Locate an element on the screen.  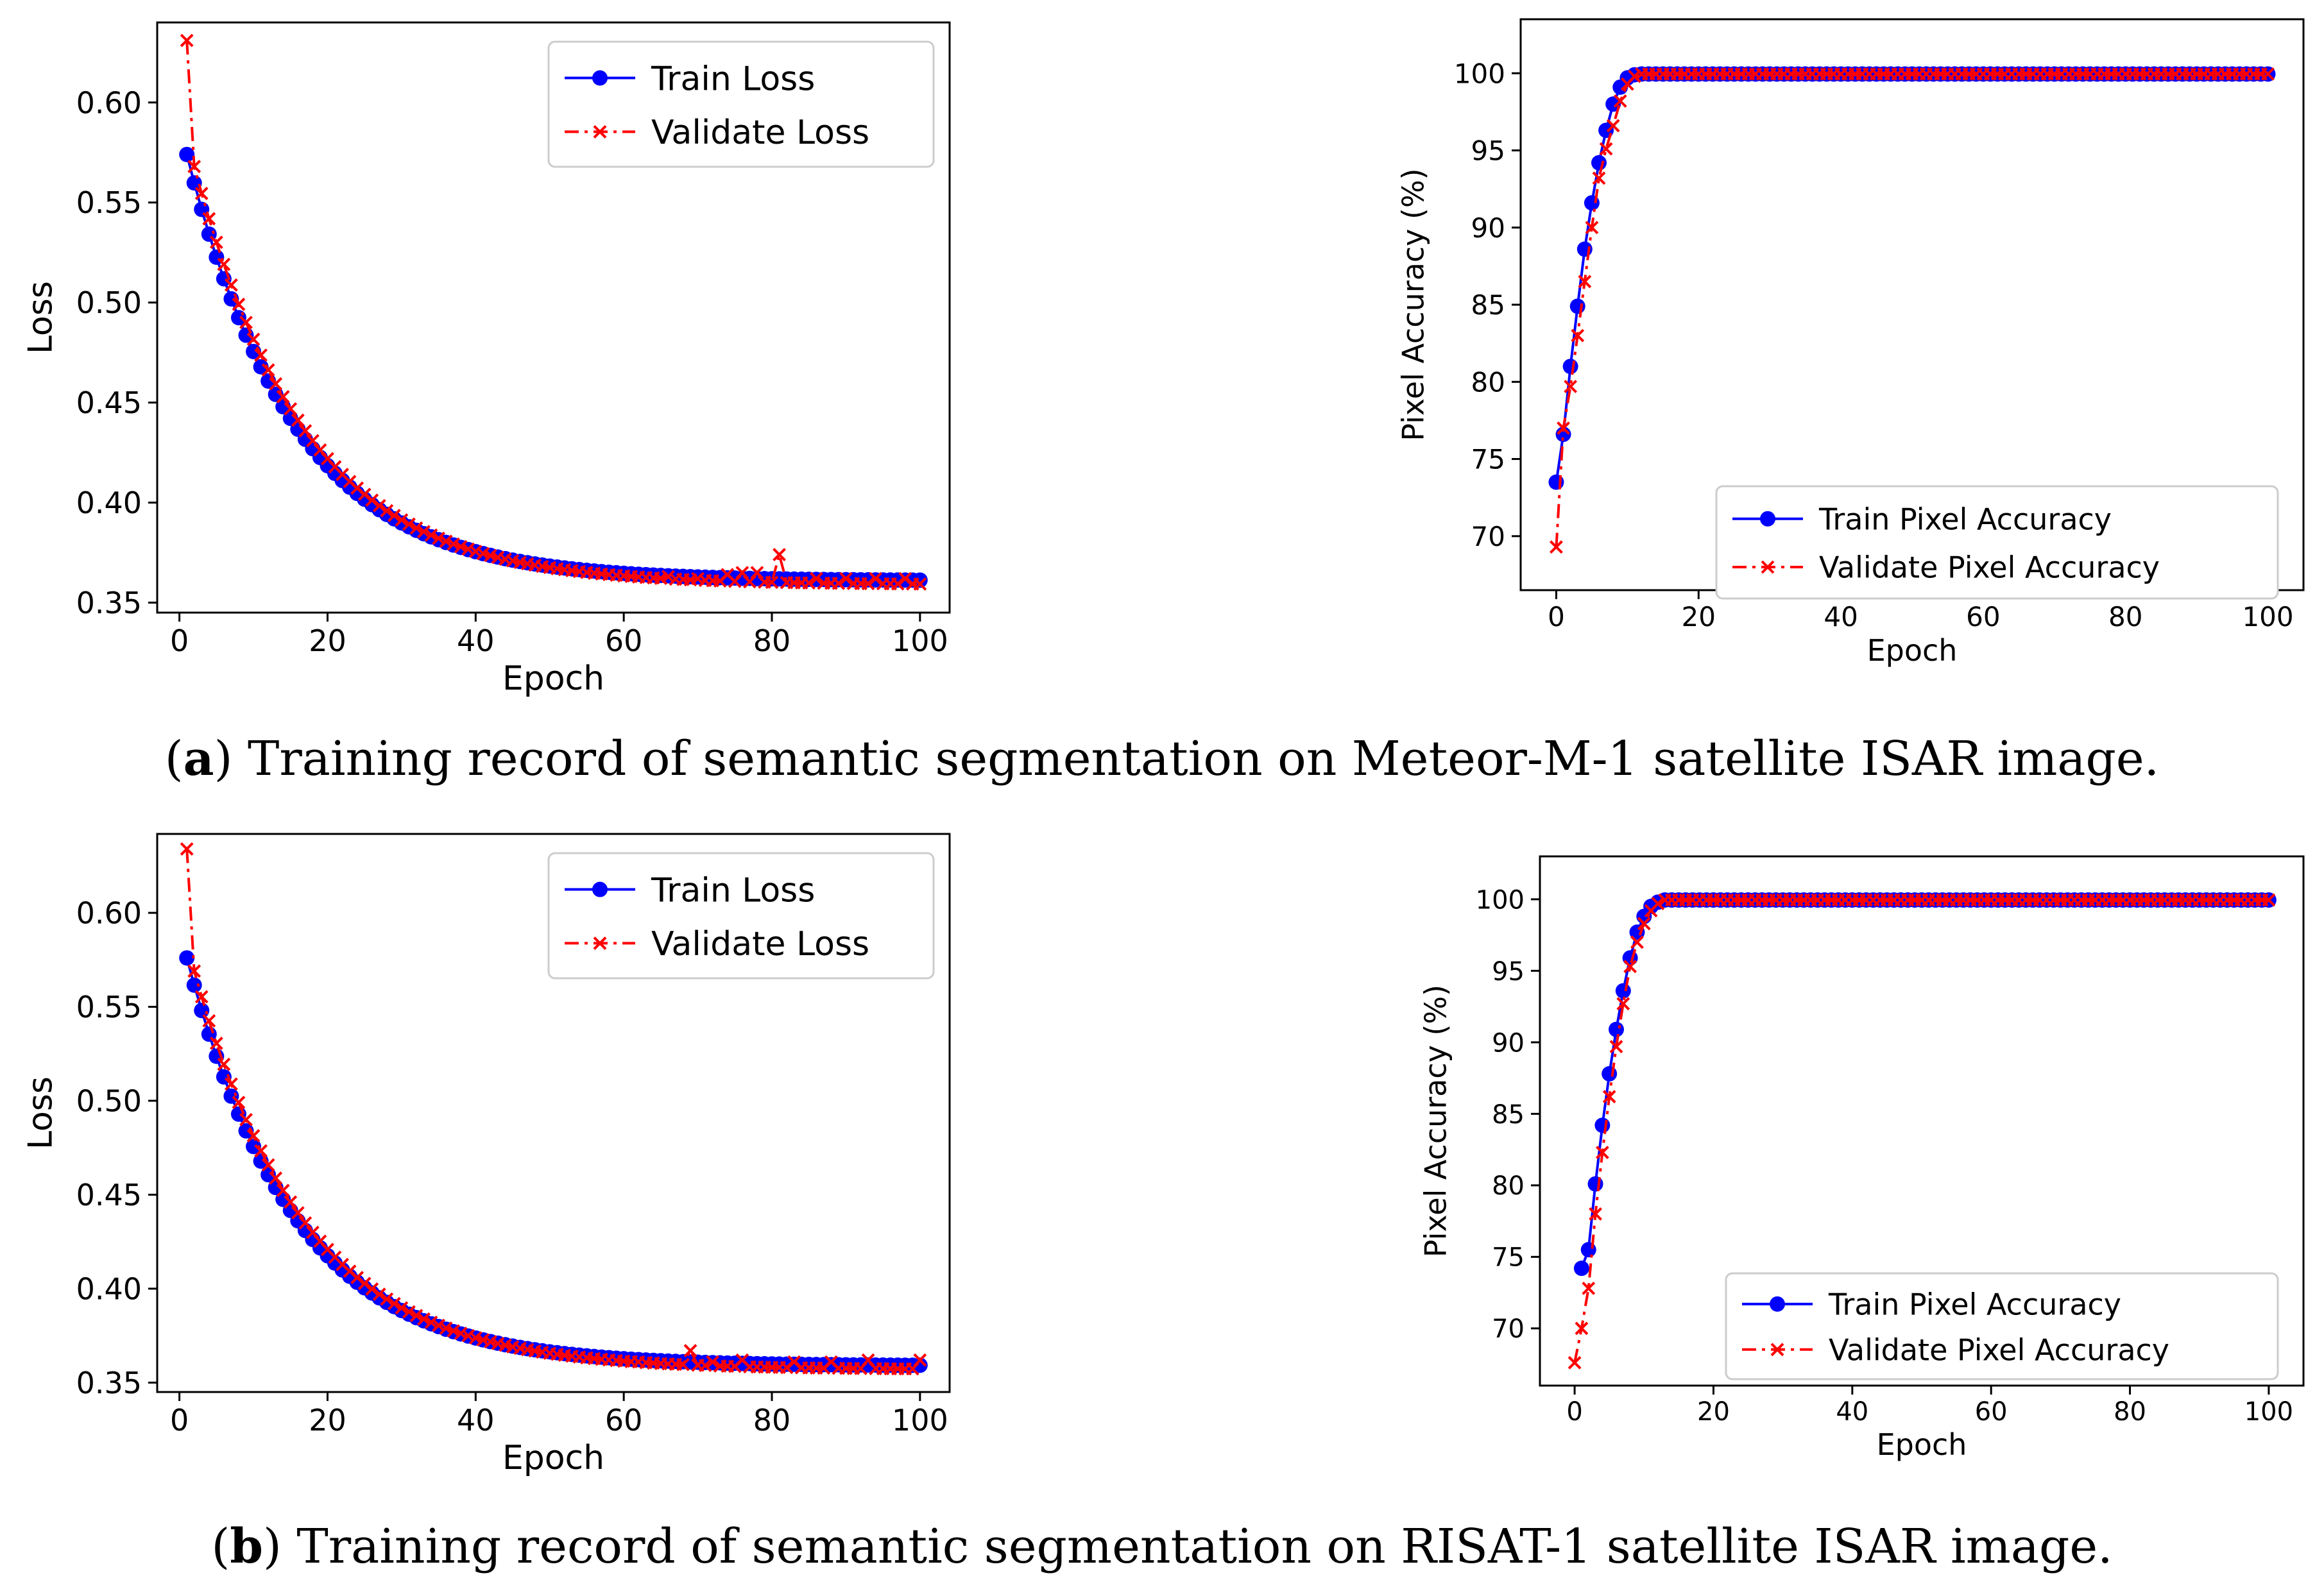
plot-frame is located at coordinates (1922, 1121).